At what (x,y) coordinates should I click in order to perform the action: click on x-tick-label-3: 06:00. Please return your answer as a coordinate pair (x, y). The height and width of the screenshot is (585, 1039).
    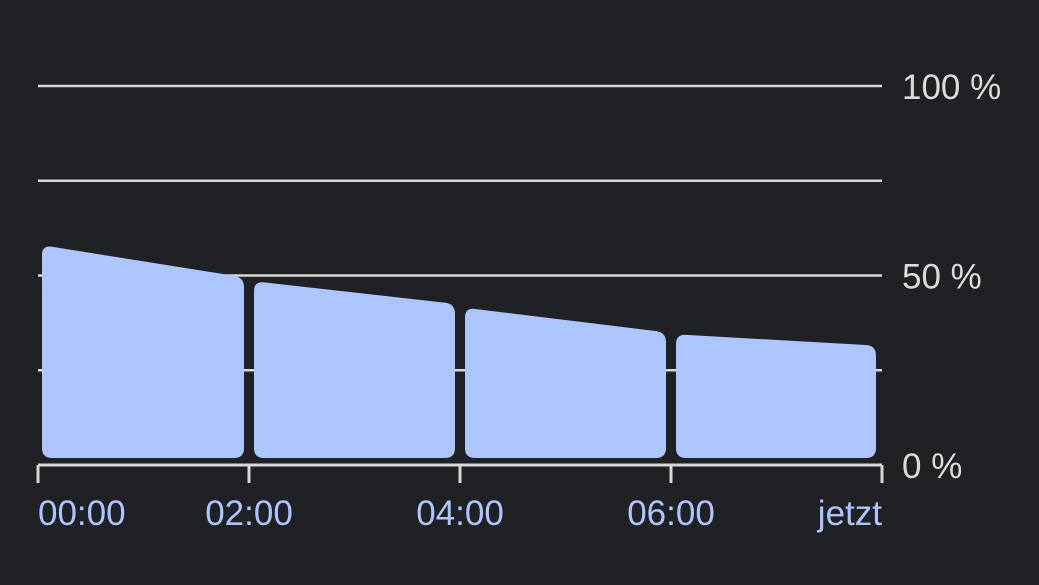
    Looking at the image, I should click on (671, 513).